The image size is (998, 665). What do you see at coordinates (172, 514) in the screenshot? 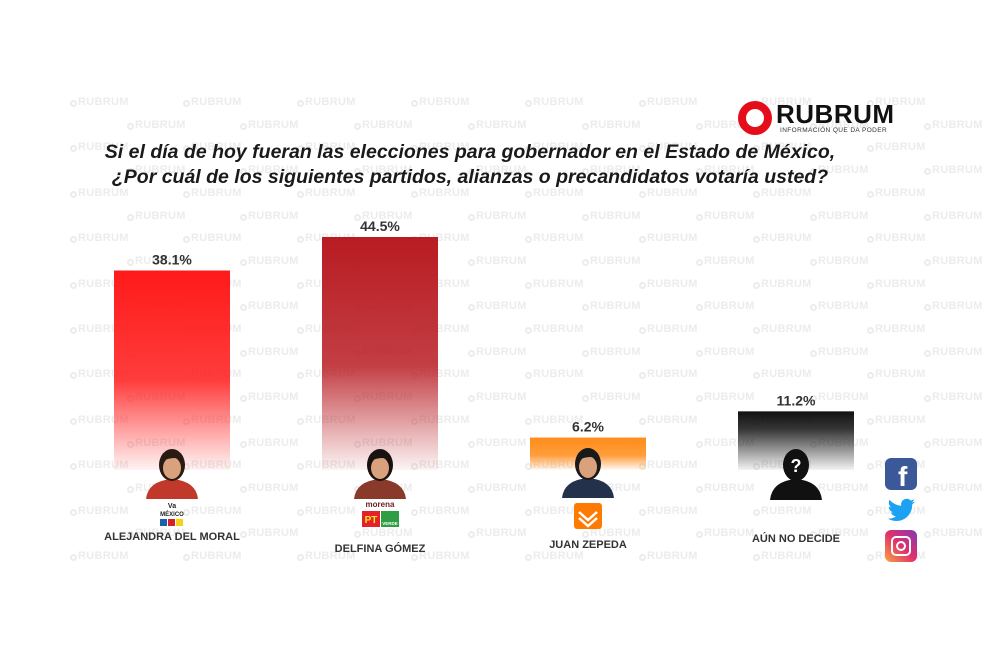
I see `alianza-line2: MÉXICO` at bounding box center [172, 514].